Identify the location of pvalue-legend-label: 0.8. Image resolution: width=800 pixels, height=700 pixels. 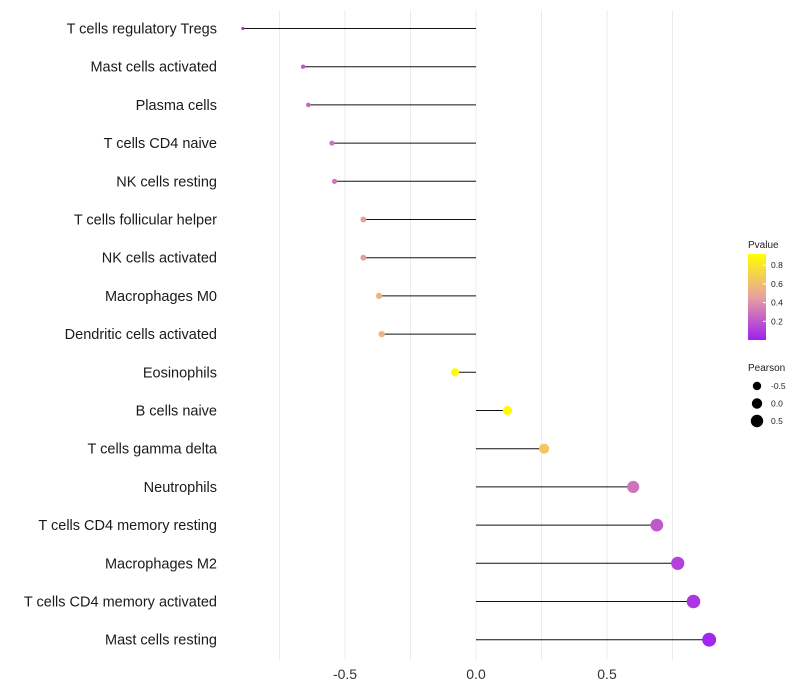
(777, 265).